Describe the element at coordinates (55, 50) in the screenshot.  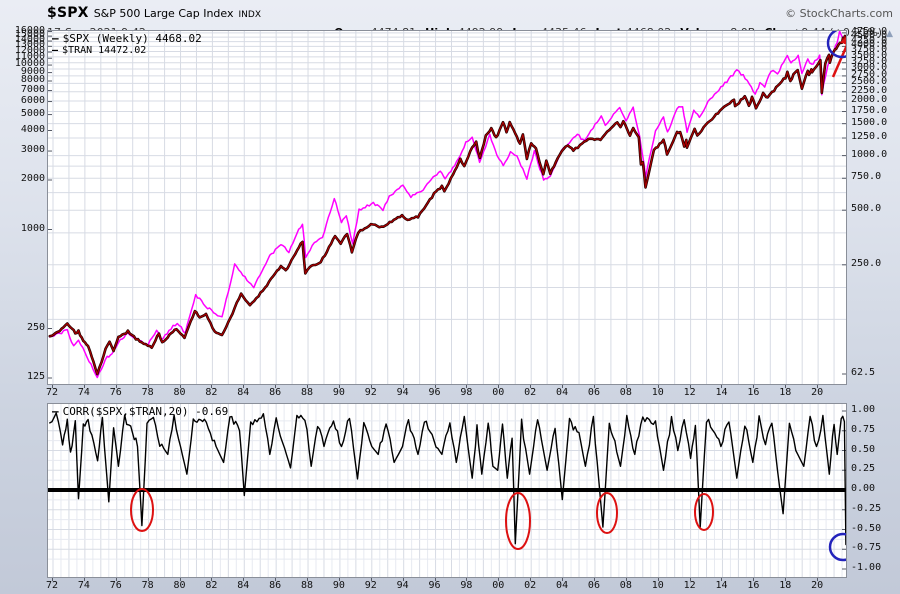
I see `tran-legend-dash-icon: —` at that location.